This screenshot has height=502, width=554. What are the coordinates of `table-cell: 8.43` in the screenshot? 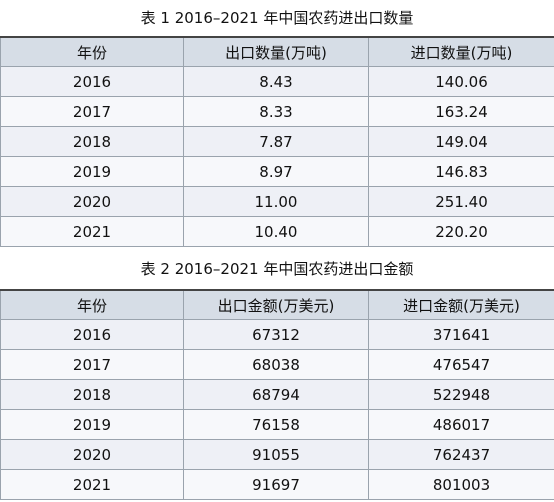 It's located at (276, 81).